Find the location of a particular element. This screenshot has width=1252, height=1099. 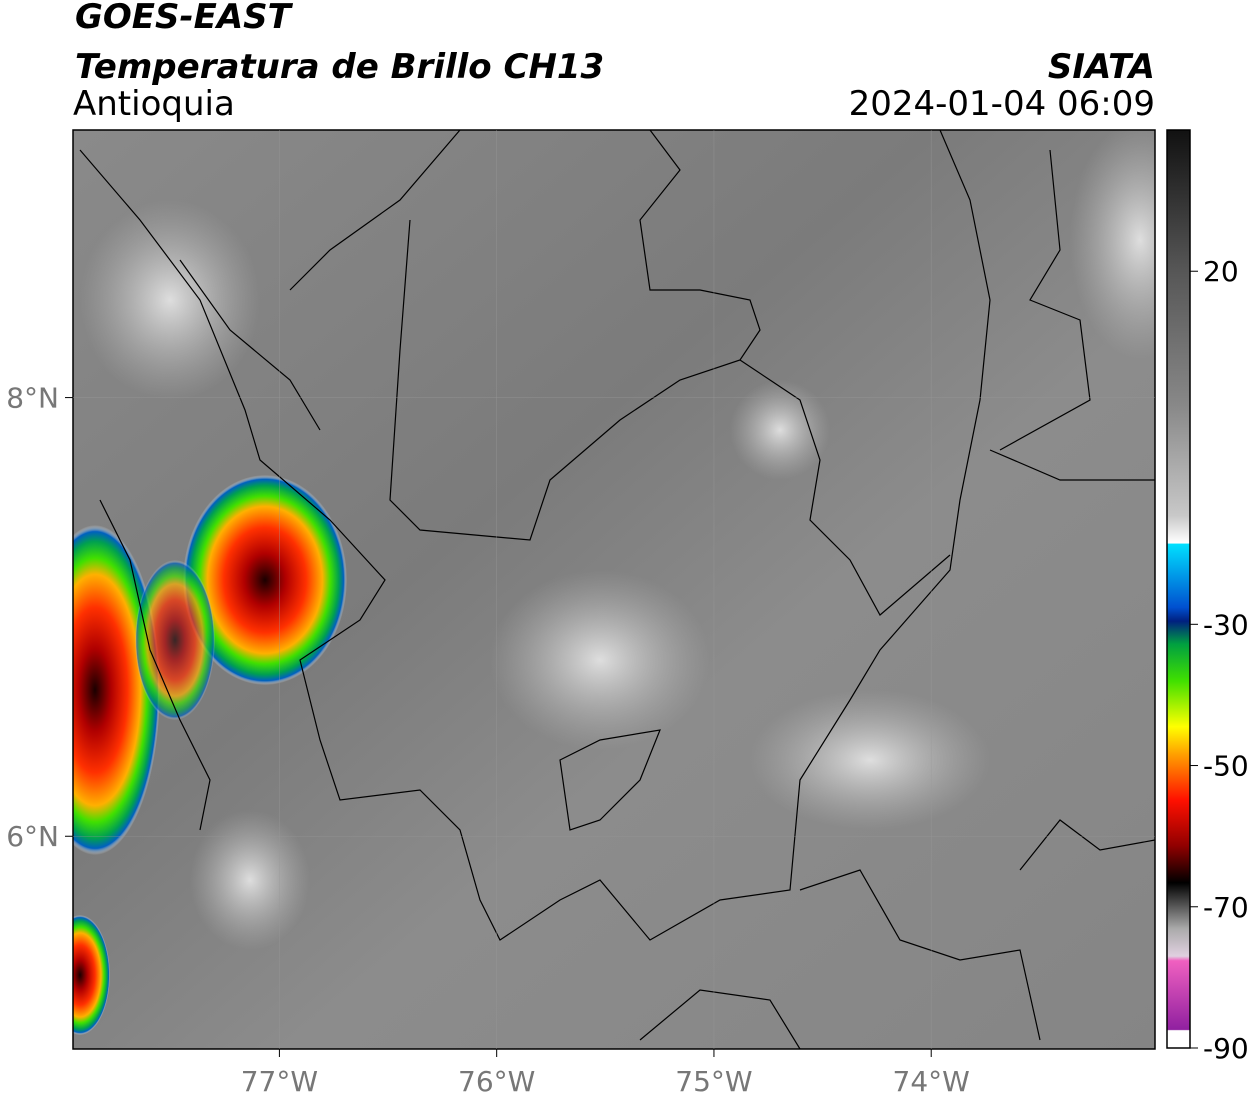

x-tick-label: 74°W is located at coordinates (931, 1081).